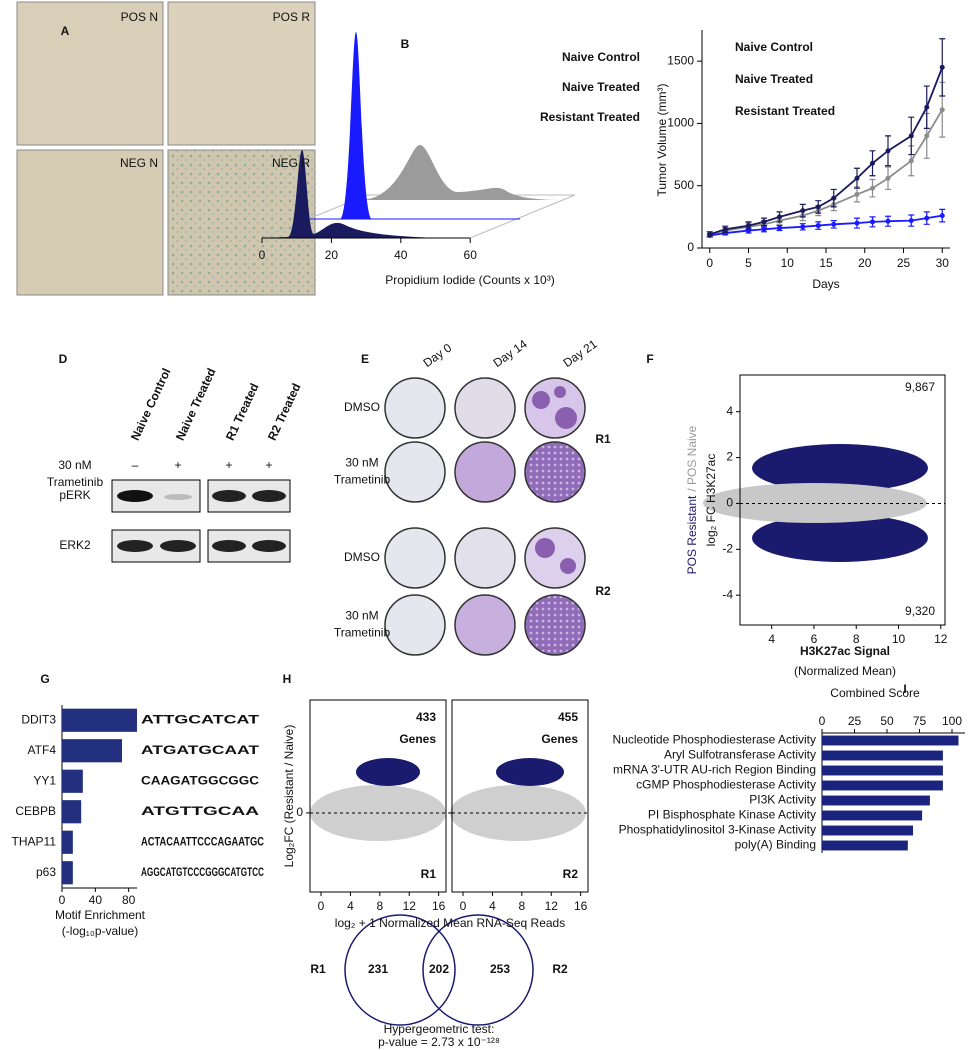  What do you see at coordinates (662, 140) in the screenshot?
I see `y-axis-label: Tumor Volume (mm³)` at bounding box center [662, 140].